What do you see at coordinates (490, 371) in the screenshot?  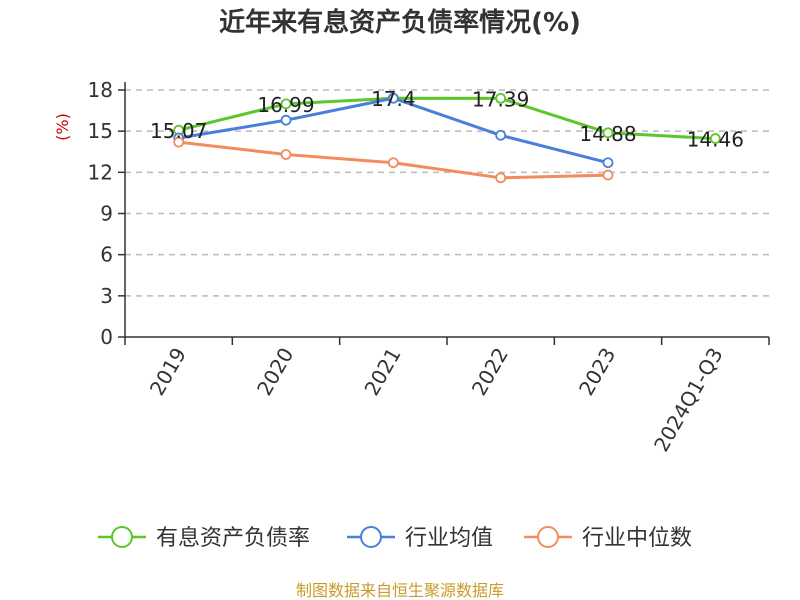 I see `x-tick-label: 2022` at bounding box center [490, 371].